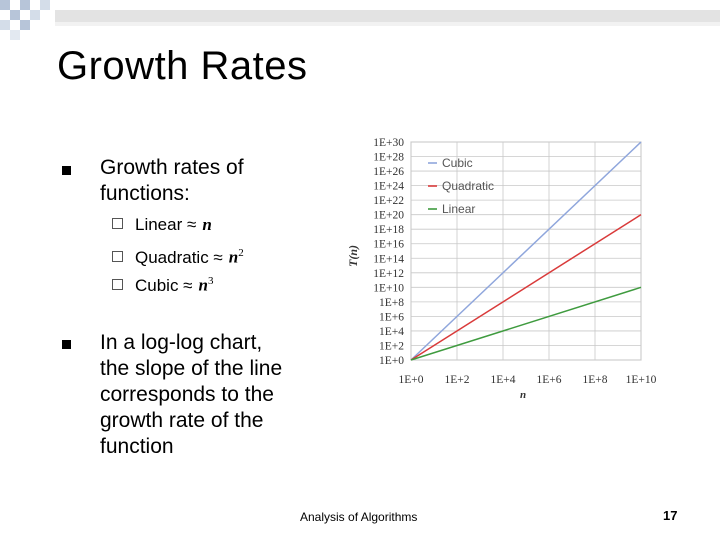 This screenshot has height=540, width=720. Describe the element at coordinates (641, 380) in the screenshot. I see `x-tick-label: 1E+10` at that location.